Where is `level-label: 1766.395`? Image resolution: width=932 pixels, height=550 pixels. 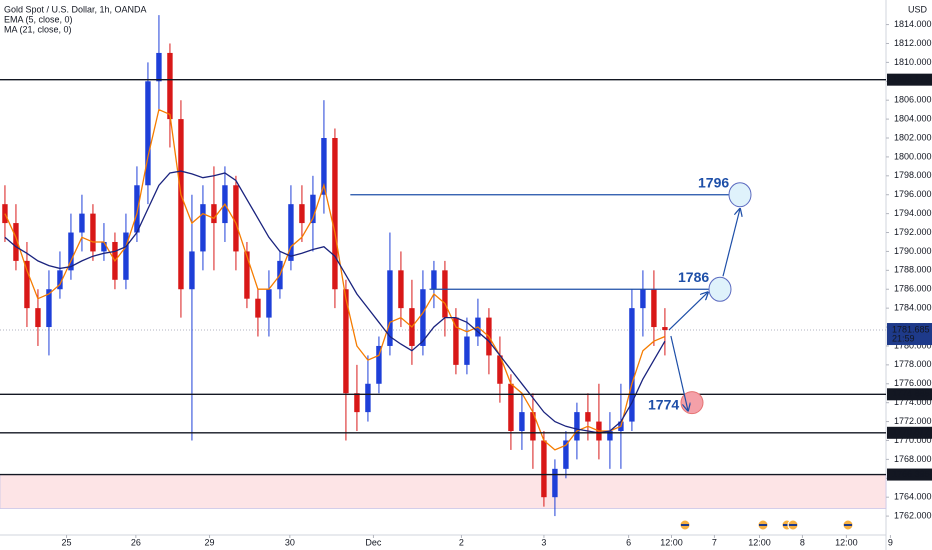 level-label: 1766.395 is located at coordinates (911, 474).